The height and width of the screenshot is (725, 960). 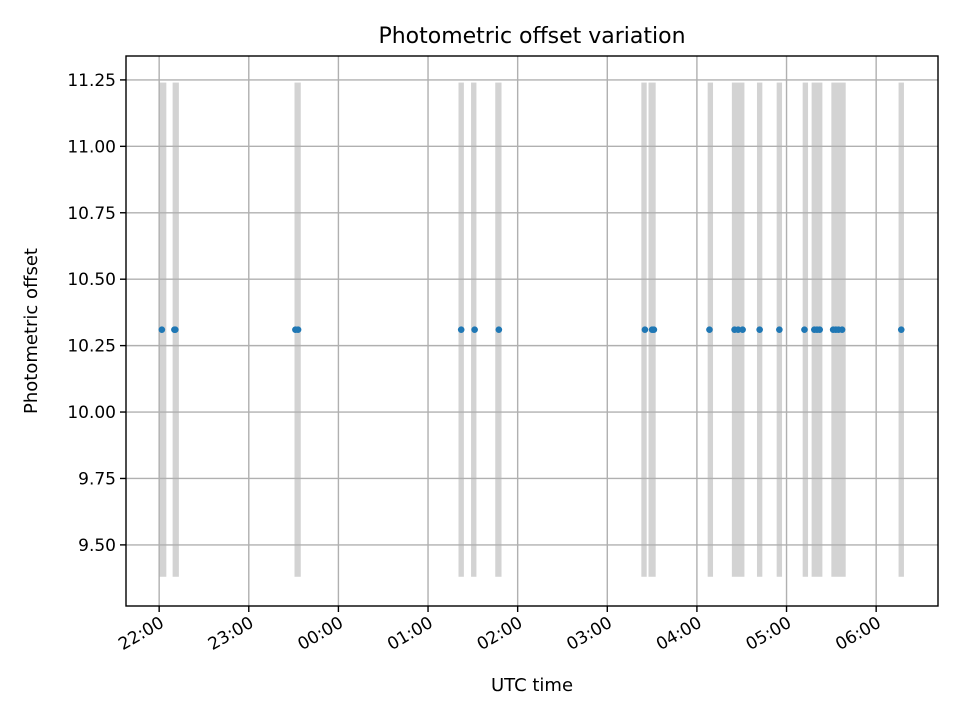 What do you see at coordinates (97, 479) in the screenshot?
I see `y-tick-label: 9.75` at bounding box center [97, 479].